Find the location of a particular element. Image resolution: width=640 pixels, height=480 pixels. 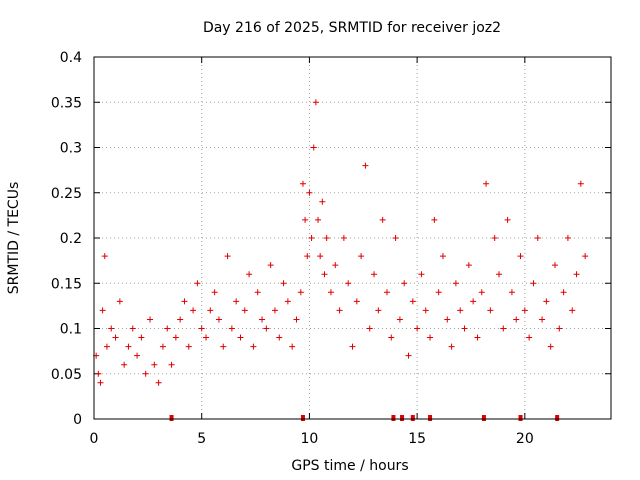

x-tick-label: 5 is located at coordinates (201, 439).